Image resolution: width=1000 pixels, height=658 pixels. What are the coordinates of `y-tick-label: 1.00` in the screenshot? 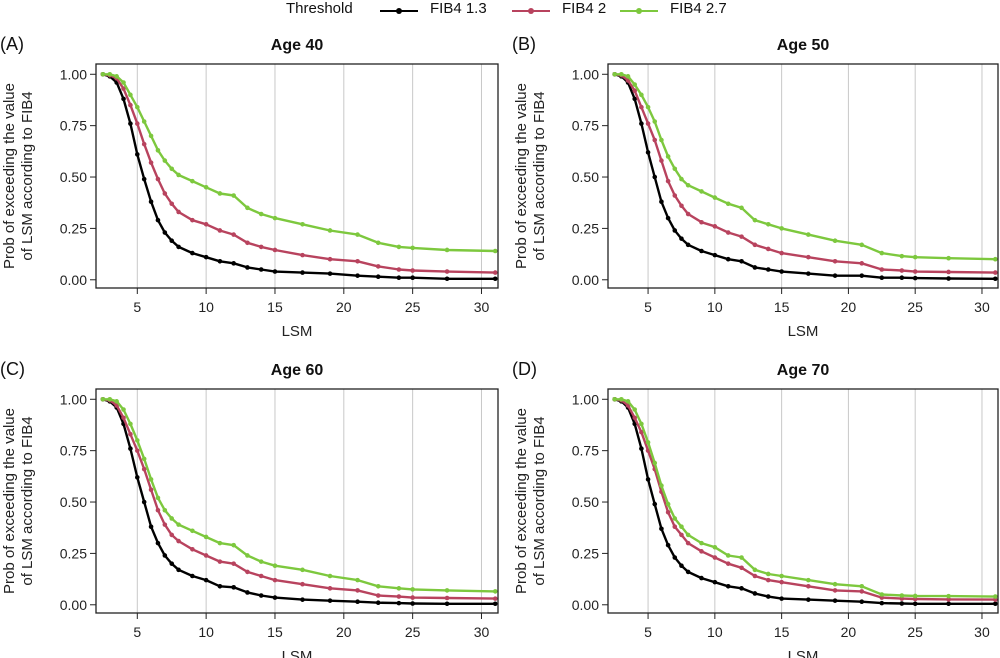 It's located at (73, 399).